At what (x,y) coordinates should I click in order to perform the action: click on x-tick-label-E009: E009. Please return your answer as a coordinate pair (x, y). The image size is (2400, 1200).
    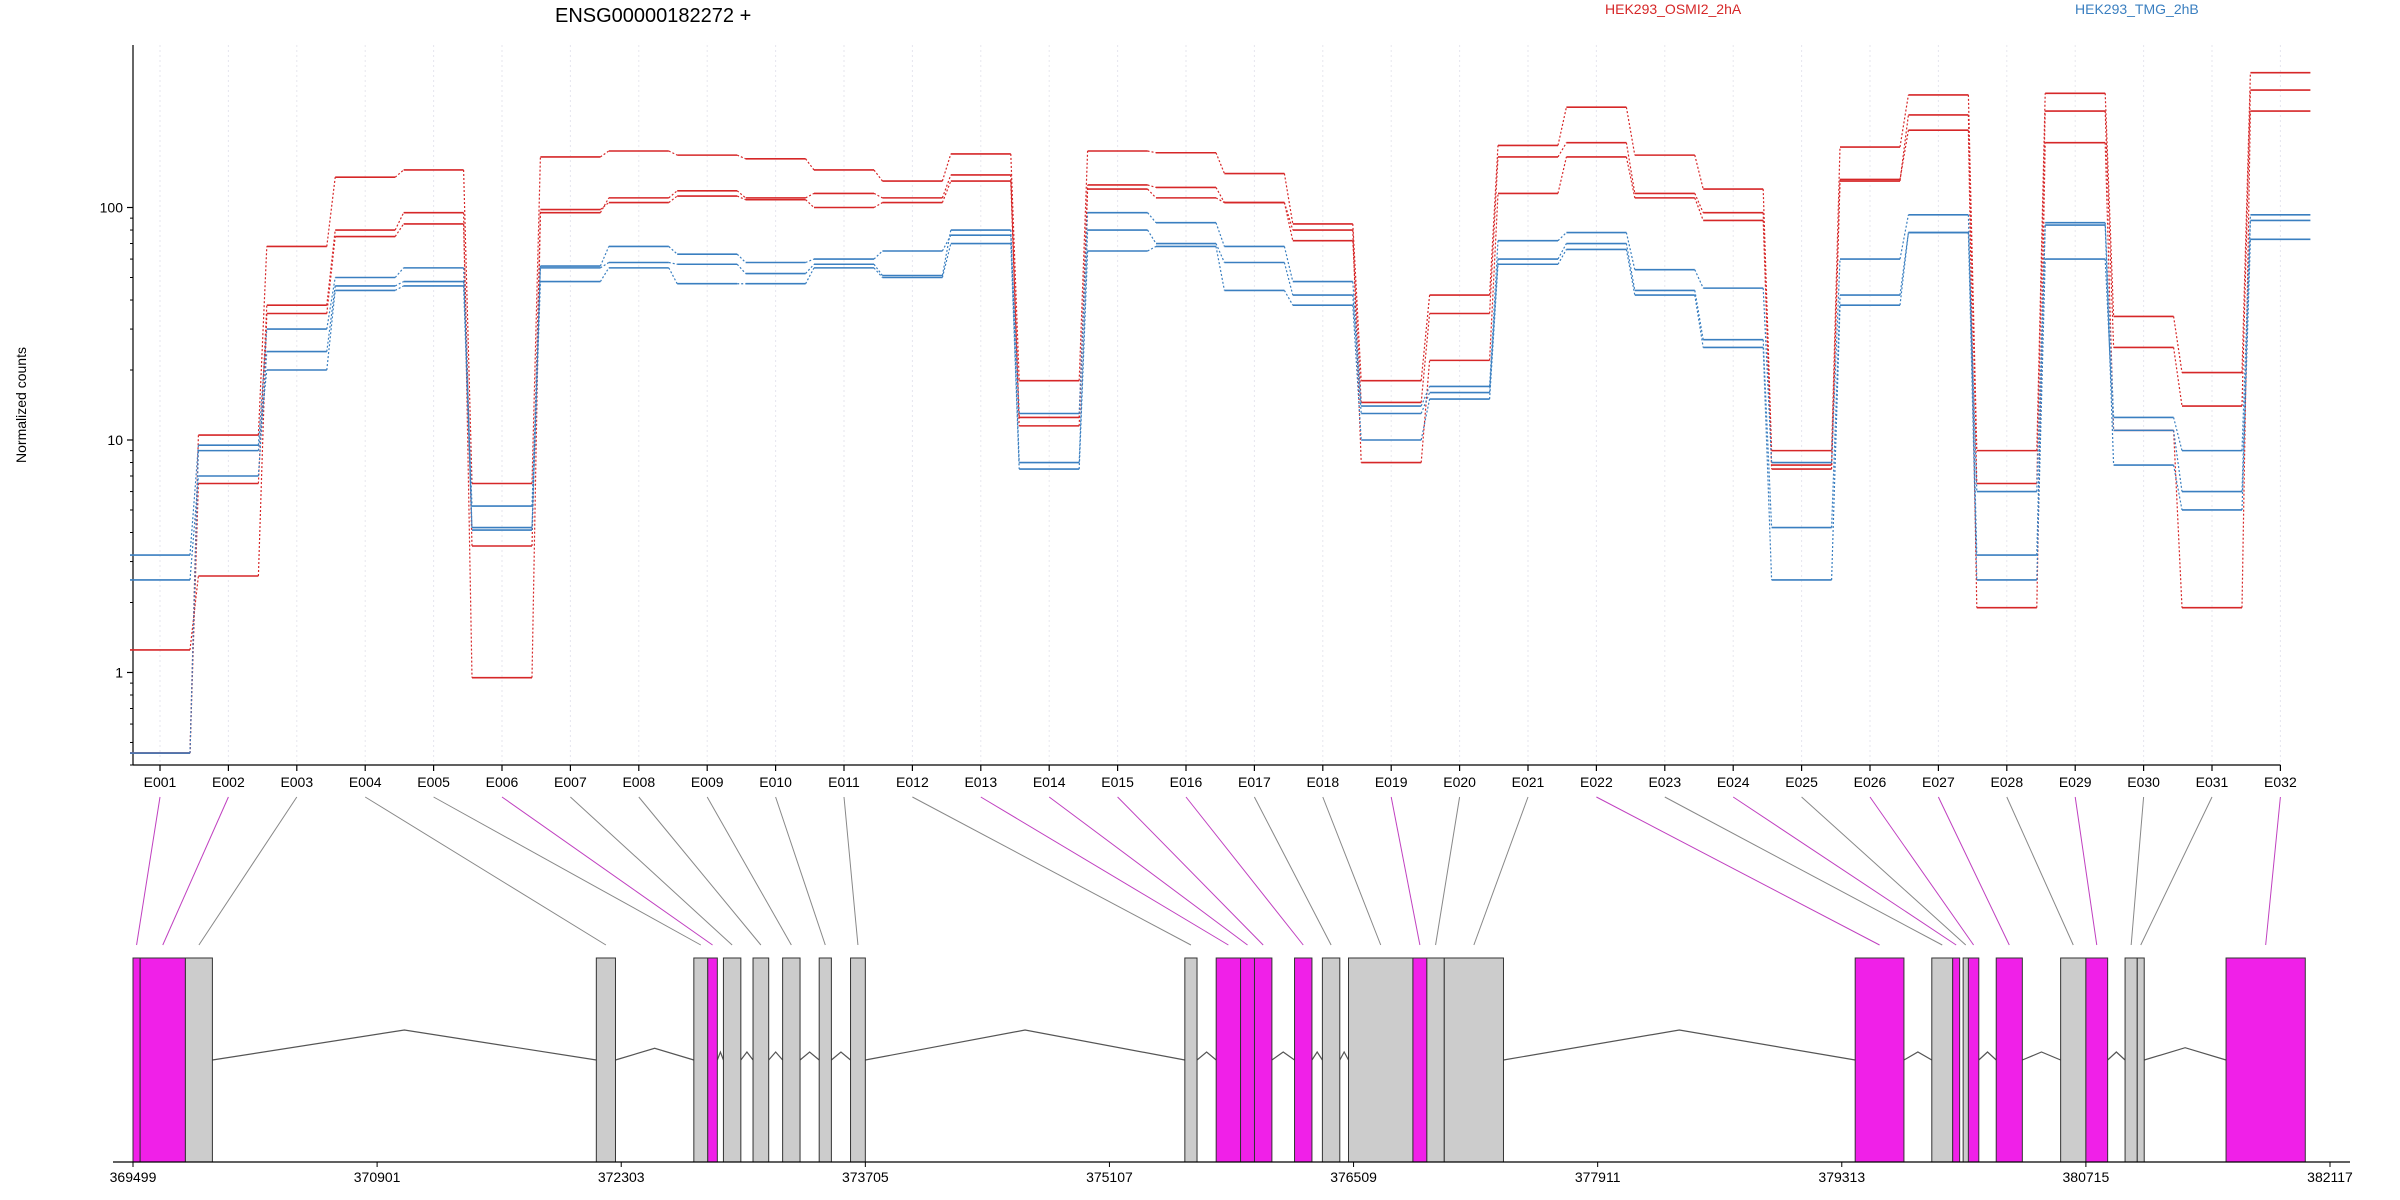
    Looking at the image, I should click on (707, 782).